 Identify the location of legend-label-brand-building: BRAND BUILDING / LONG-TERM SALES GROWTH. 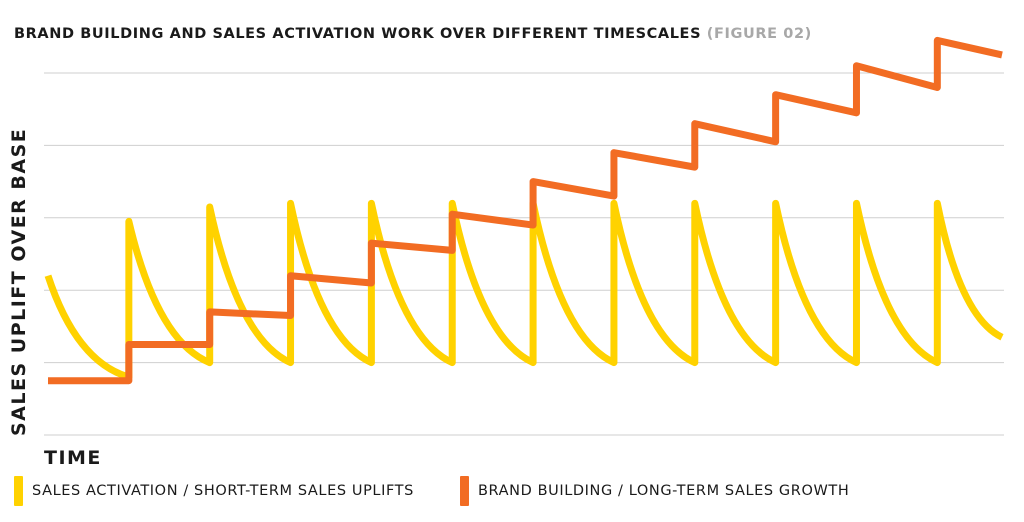
(664, 491).